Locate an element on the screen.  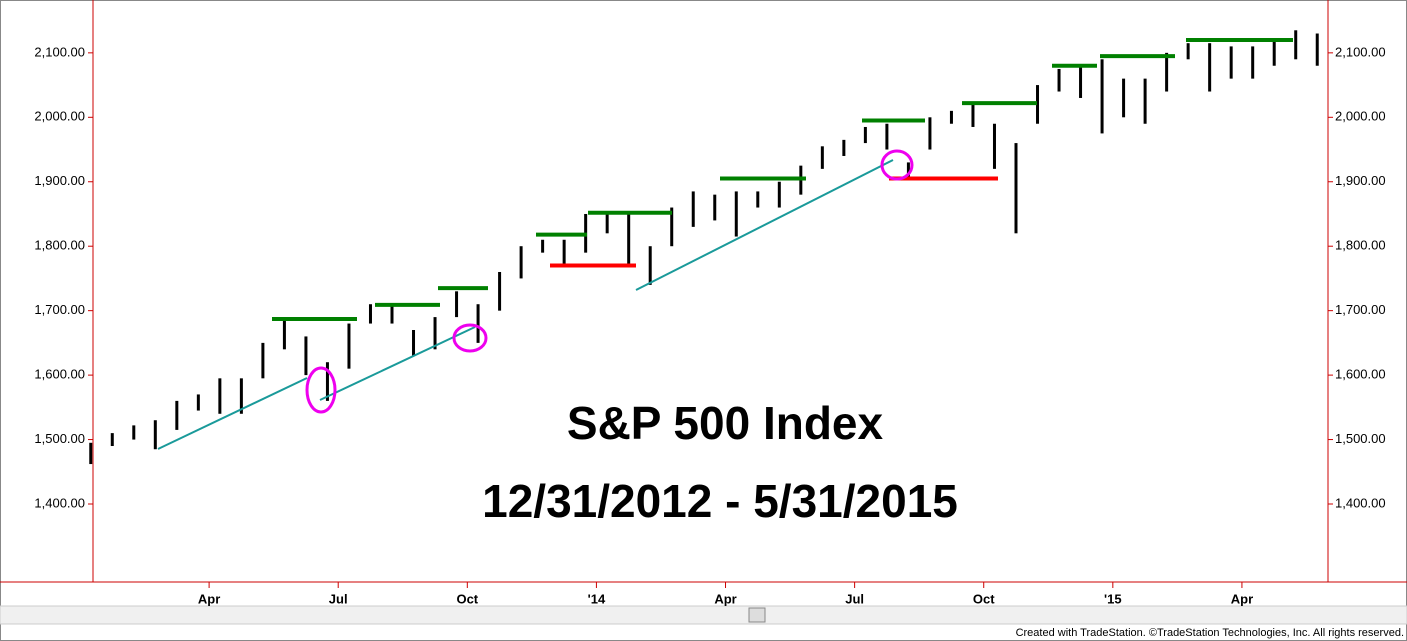
scrollbar is located at coordinates (703, 615).